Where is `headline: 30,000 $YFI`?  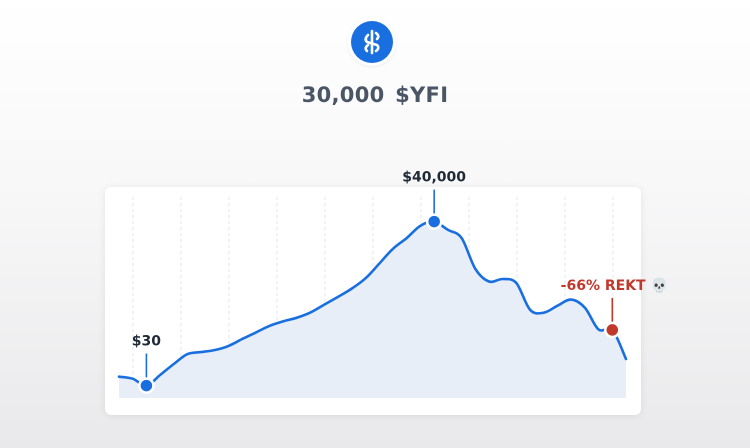
headline: 30,000 $YFI is located at coordinates (375, 95).